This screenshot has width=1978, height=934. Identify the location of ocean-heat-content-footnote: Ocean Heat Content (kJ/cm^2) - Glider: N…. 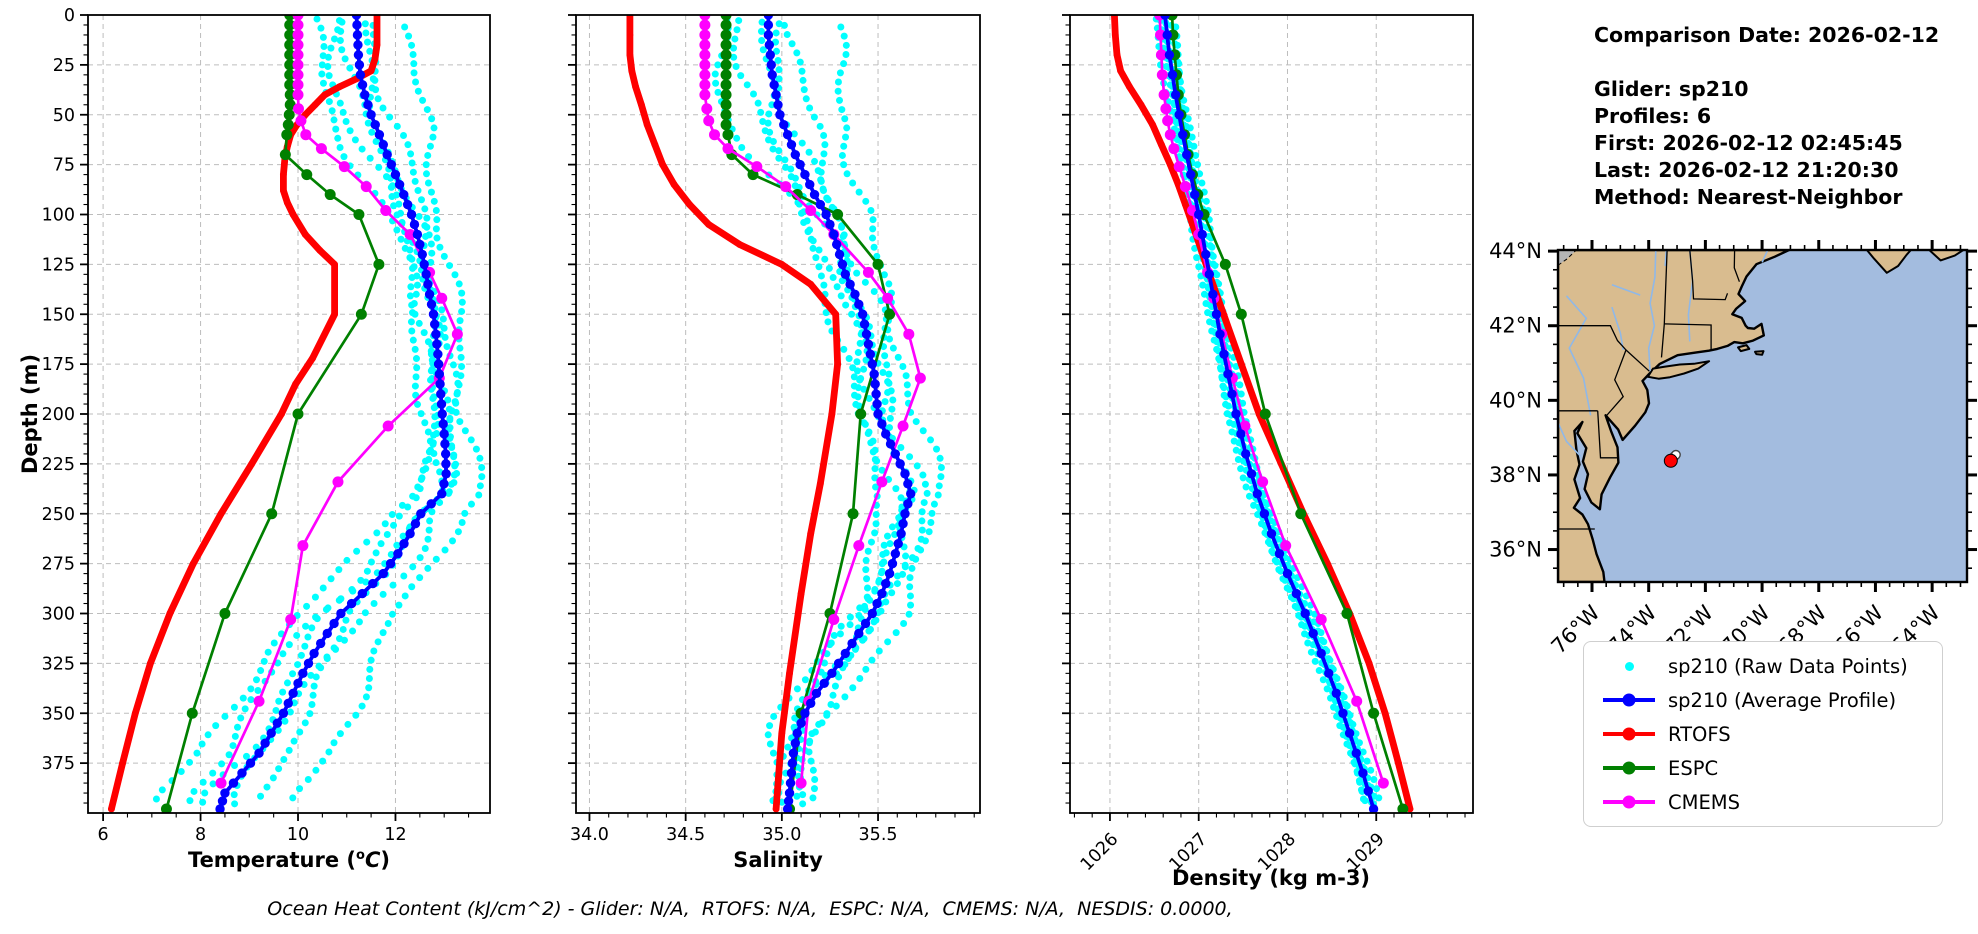
(750, 909).